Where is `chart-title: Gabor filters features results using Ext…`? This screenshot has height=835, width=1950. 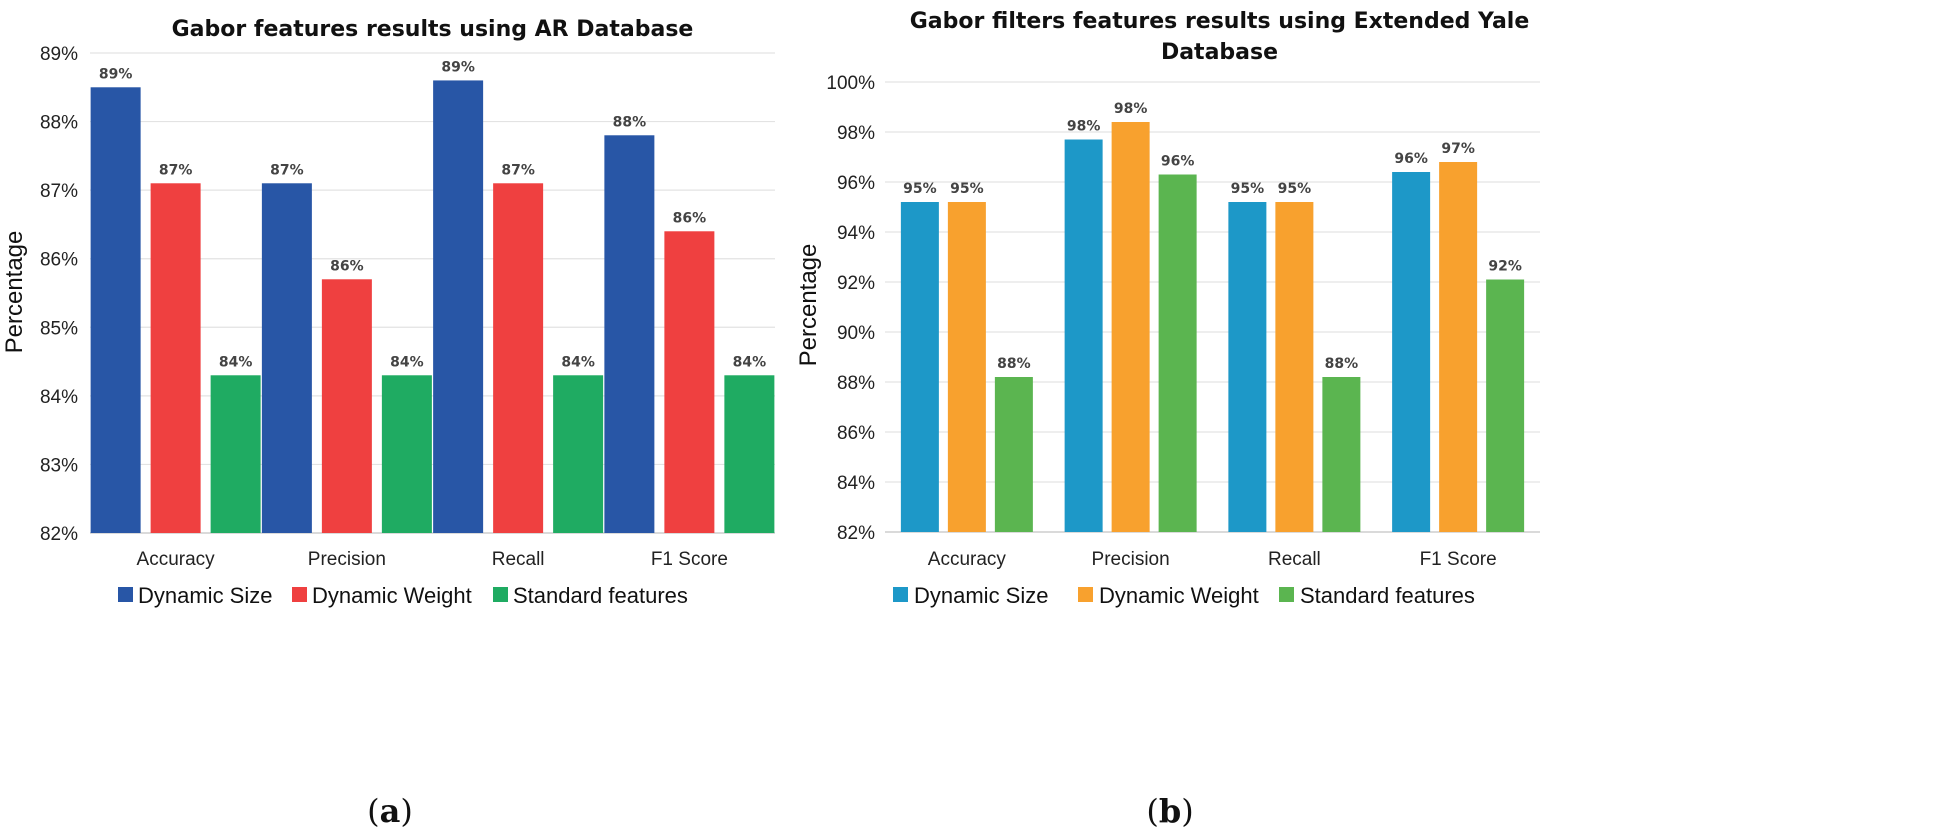 chart-title: Gabor filters features results using Ext… is located at coordinates (1220, 21).